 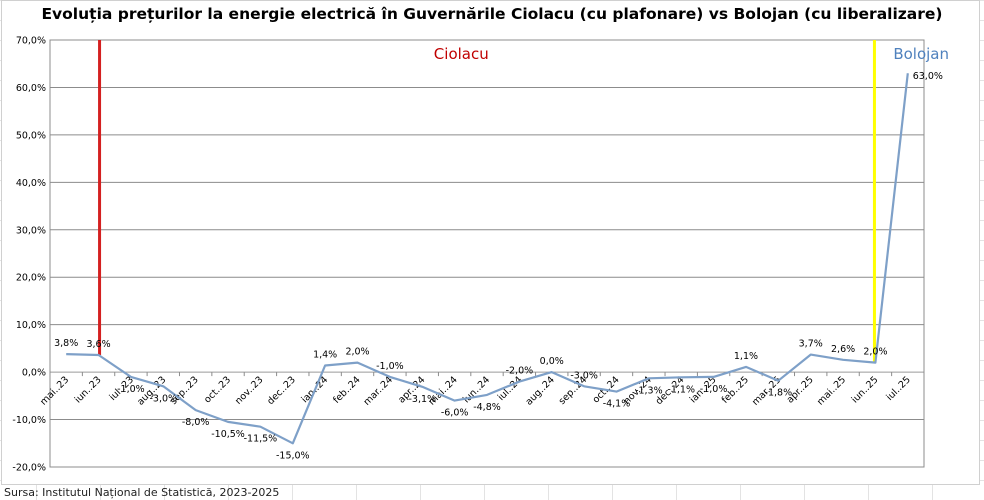 What do you see at coordinates (196, 422) in the screenshot?
I see `data-label: -8,0%` at bounding box center [196, 422].